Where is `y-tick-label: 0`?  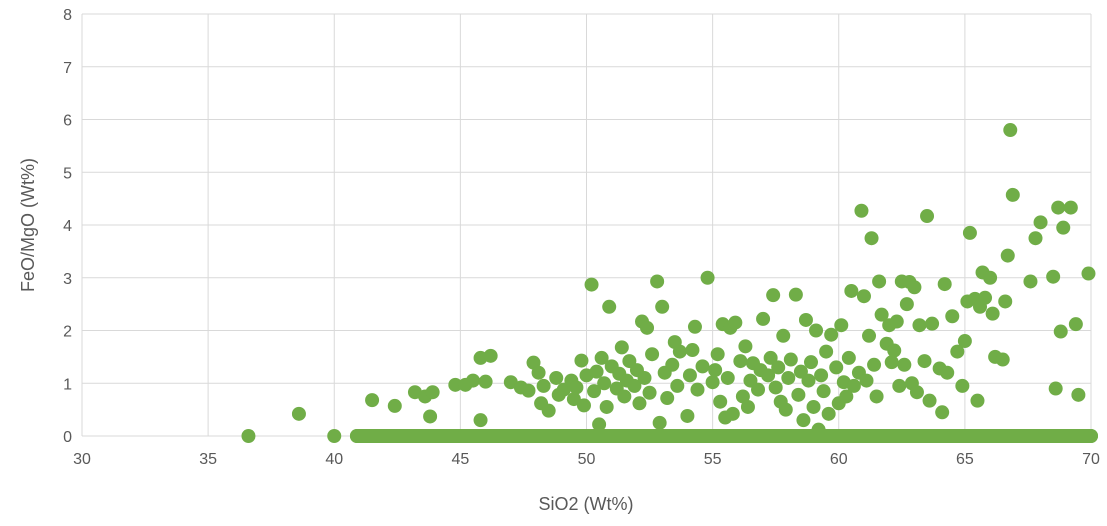
y-tick-label: 0 is located at coordinates (67, 437).